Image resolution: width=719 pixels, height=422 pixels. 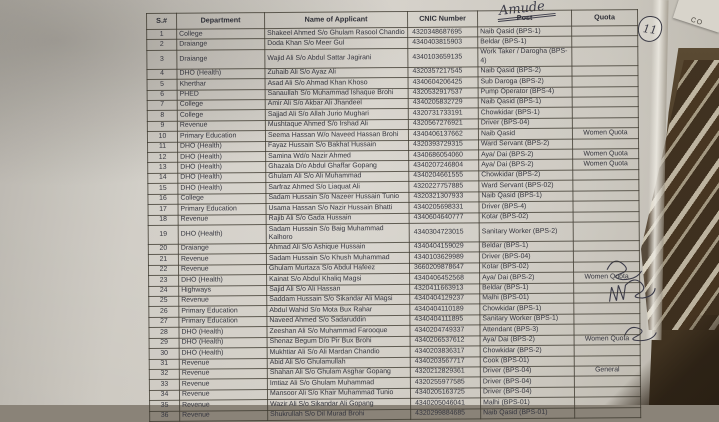 What do you see at coordinates (444, 208) in the screenshot?
I see `cnic-cell: 4340205698331` at bounding box center [444, 208].